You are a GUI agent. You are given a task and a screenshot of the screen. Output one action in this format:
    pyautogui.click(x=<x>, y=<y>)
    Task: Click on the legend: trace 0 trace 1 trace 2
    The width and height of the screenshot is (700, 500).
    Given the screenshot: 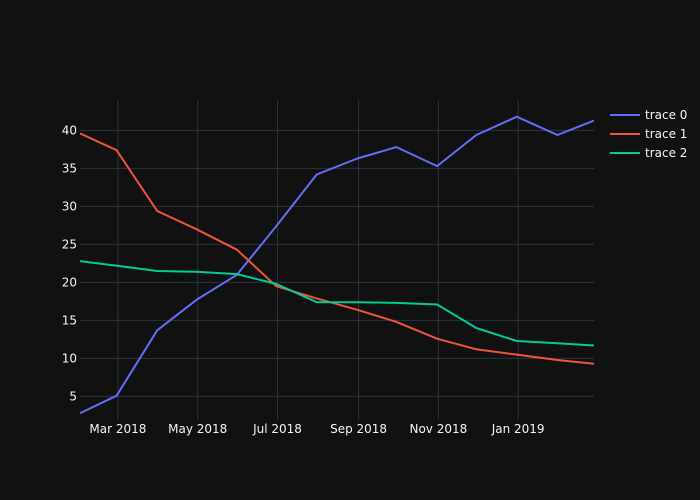 What is the action you would take?
    pyautogui.click(x=648, y=134)
    